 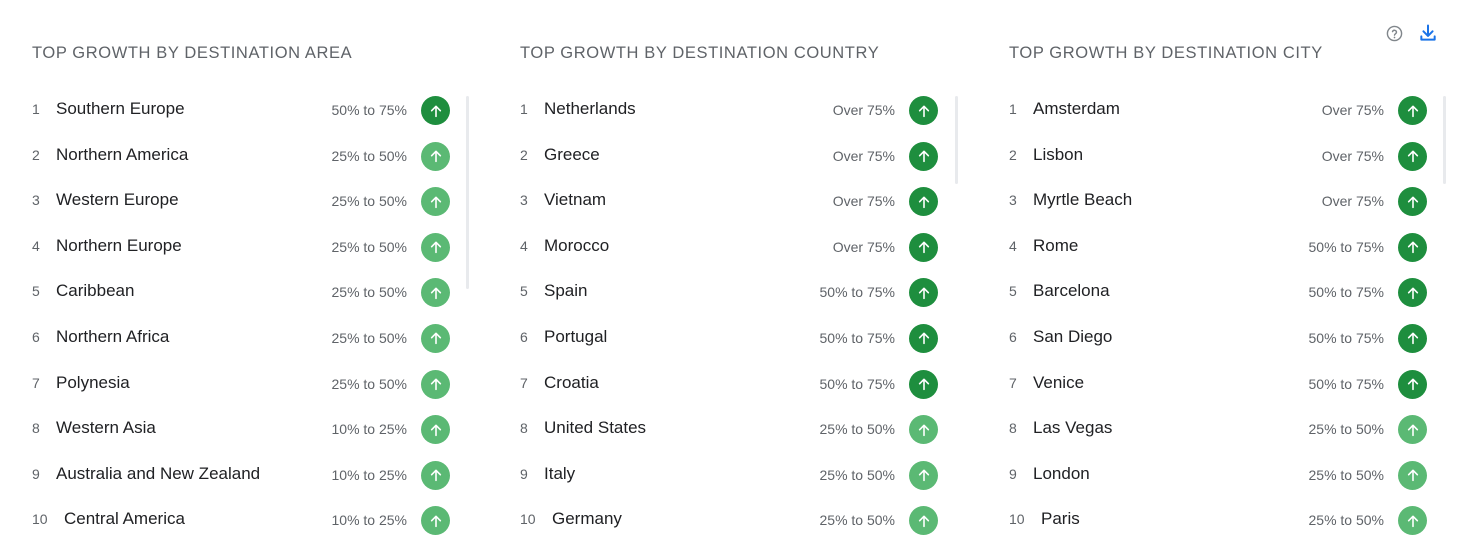 What do you see at coordinates (124, 519) in the screenshot?
I see `destination-name: Central America` at bounding box center [124, 519].